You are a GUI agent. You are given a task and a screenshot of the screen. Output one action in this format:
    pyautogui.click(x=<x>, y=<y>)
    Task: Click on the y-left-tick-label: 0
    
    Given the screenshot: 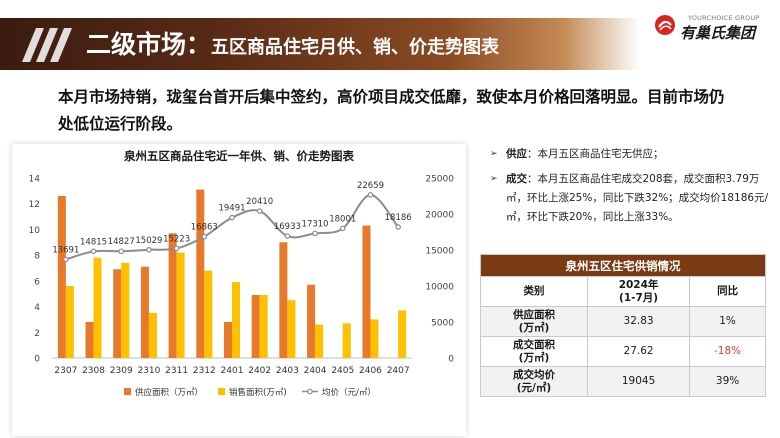 What is the action you would take?
    pyautogui.click(x=37, y=360)
    